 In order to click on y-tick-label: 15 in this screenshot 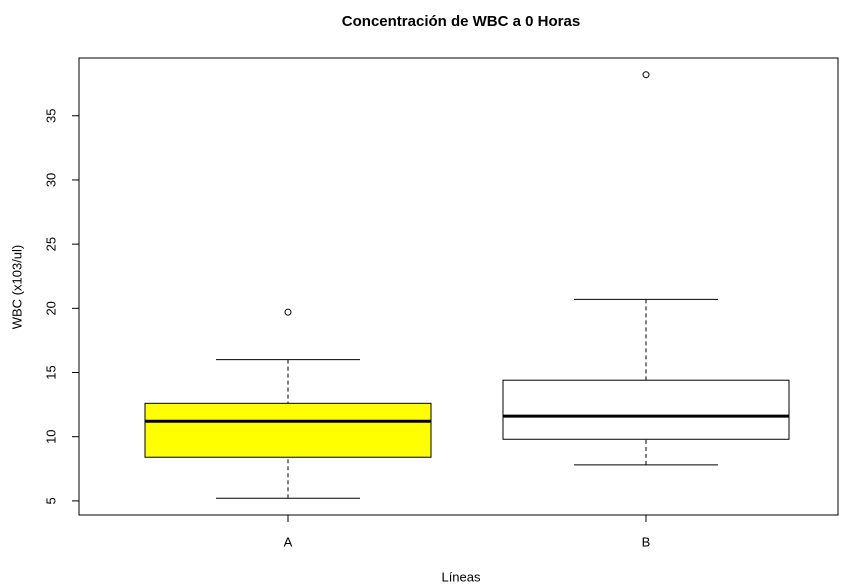, I will do `click(50, 372)`.